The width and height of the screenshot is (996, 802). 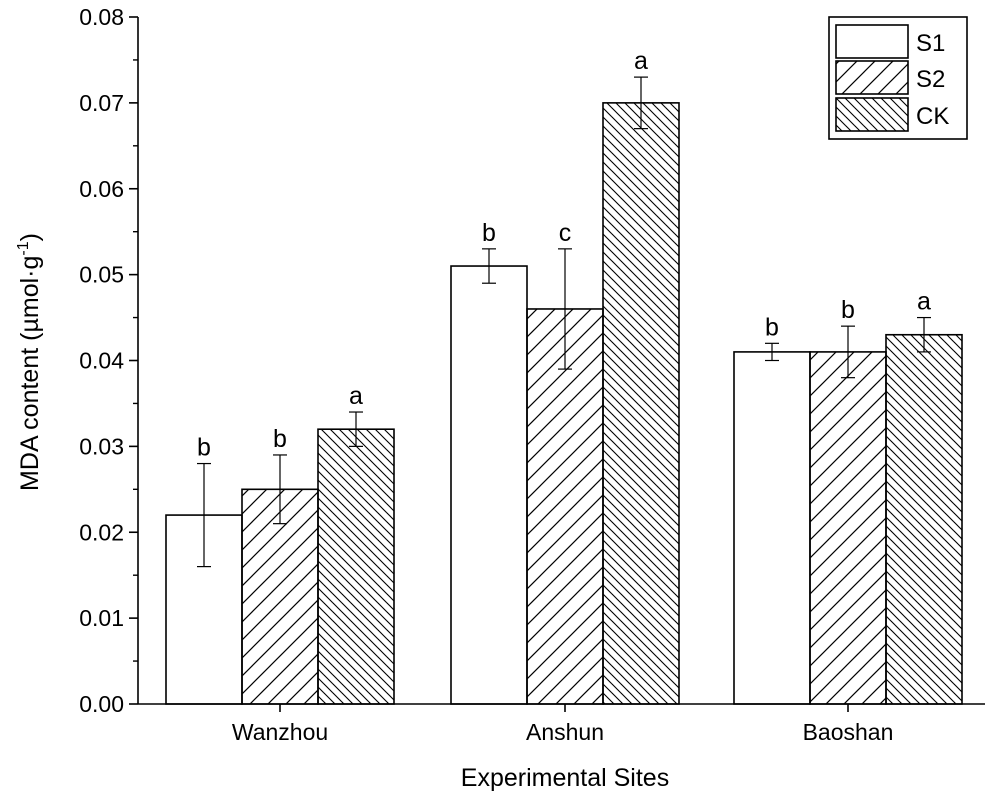 What do you see at coordinates (565, 732) in the screenshot?
I see `x-tick-label: Anshun` at bounding box center [565, 732].